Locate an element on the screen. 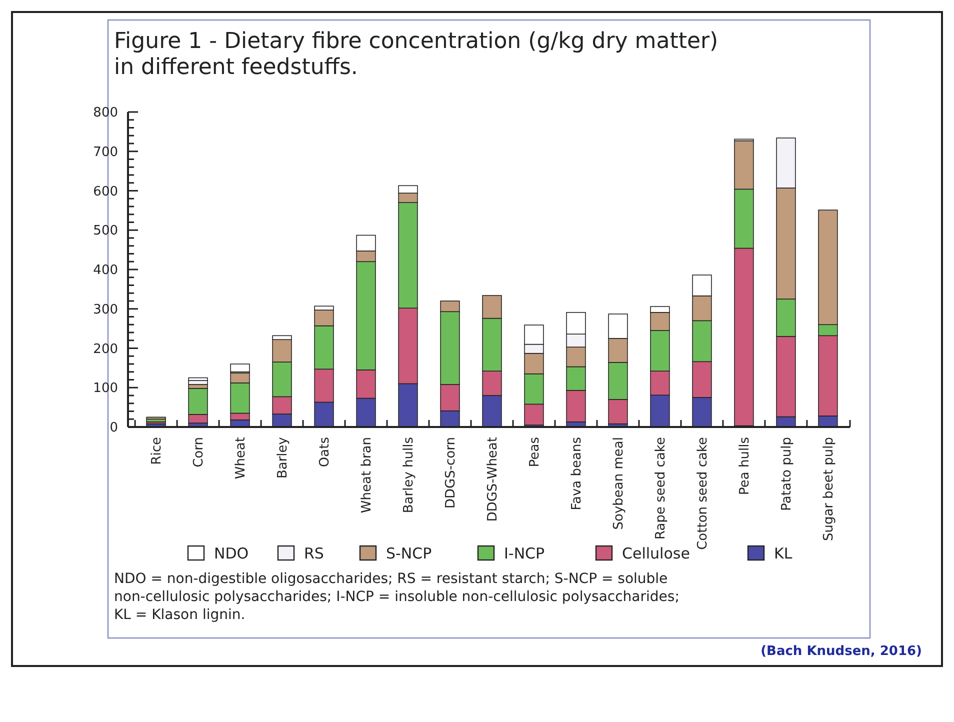 Image resolution: width=954 pixels, height=722 pixels. x-tick-label: Barley hulls is located at coordinates (409, 475).